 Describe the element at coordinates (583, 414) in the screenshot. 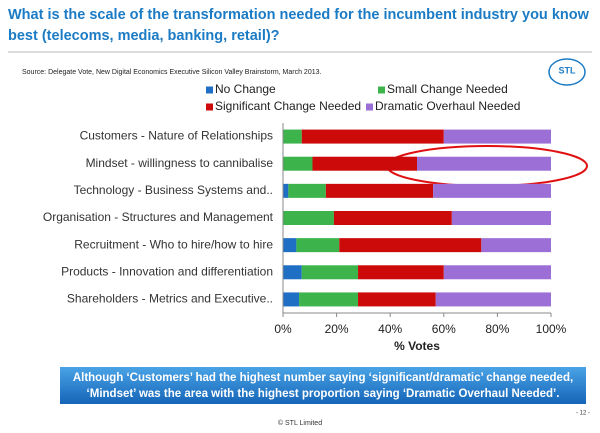

I see `page-number: - 12 -` at that location.